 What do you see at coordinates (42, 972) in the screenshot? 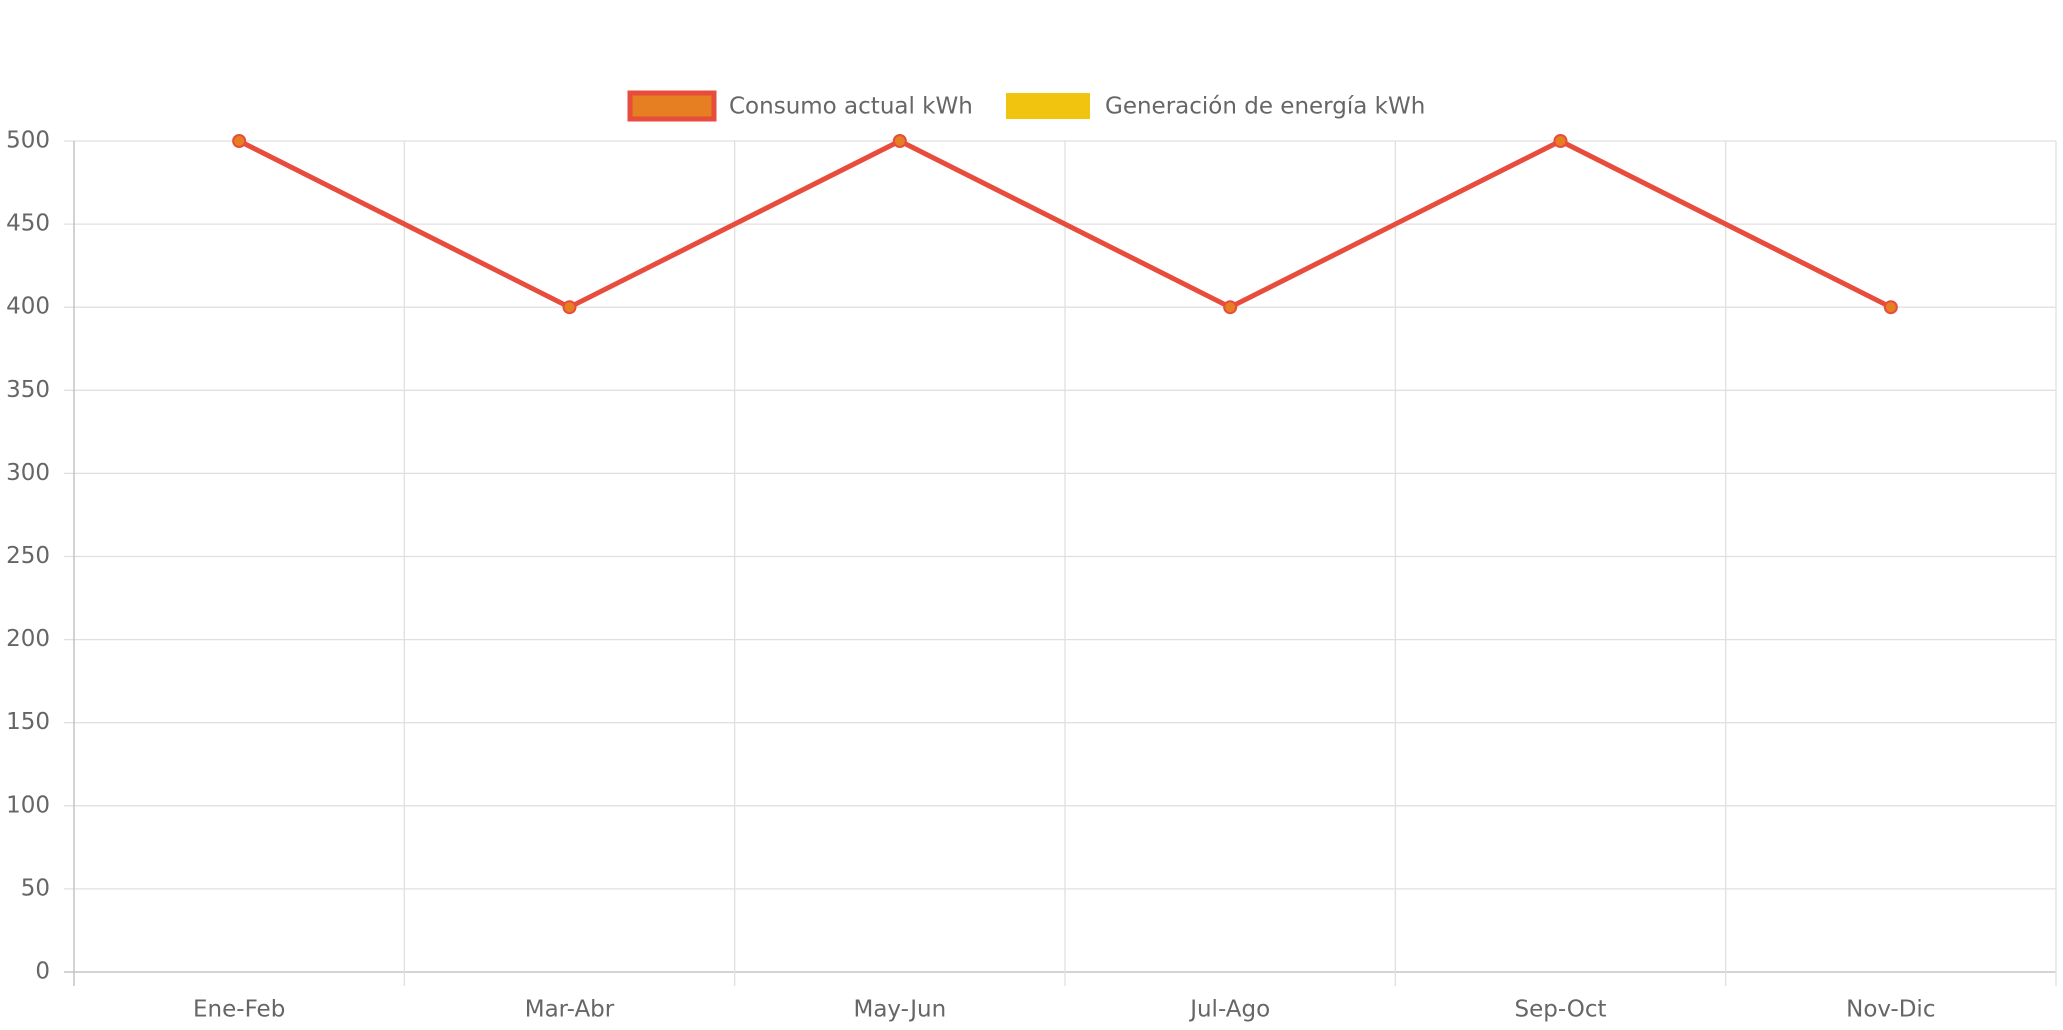
I see `y-tick-label: 0` at bounding box center [42, 972].